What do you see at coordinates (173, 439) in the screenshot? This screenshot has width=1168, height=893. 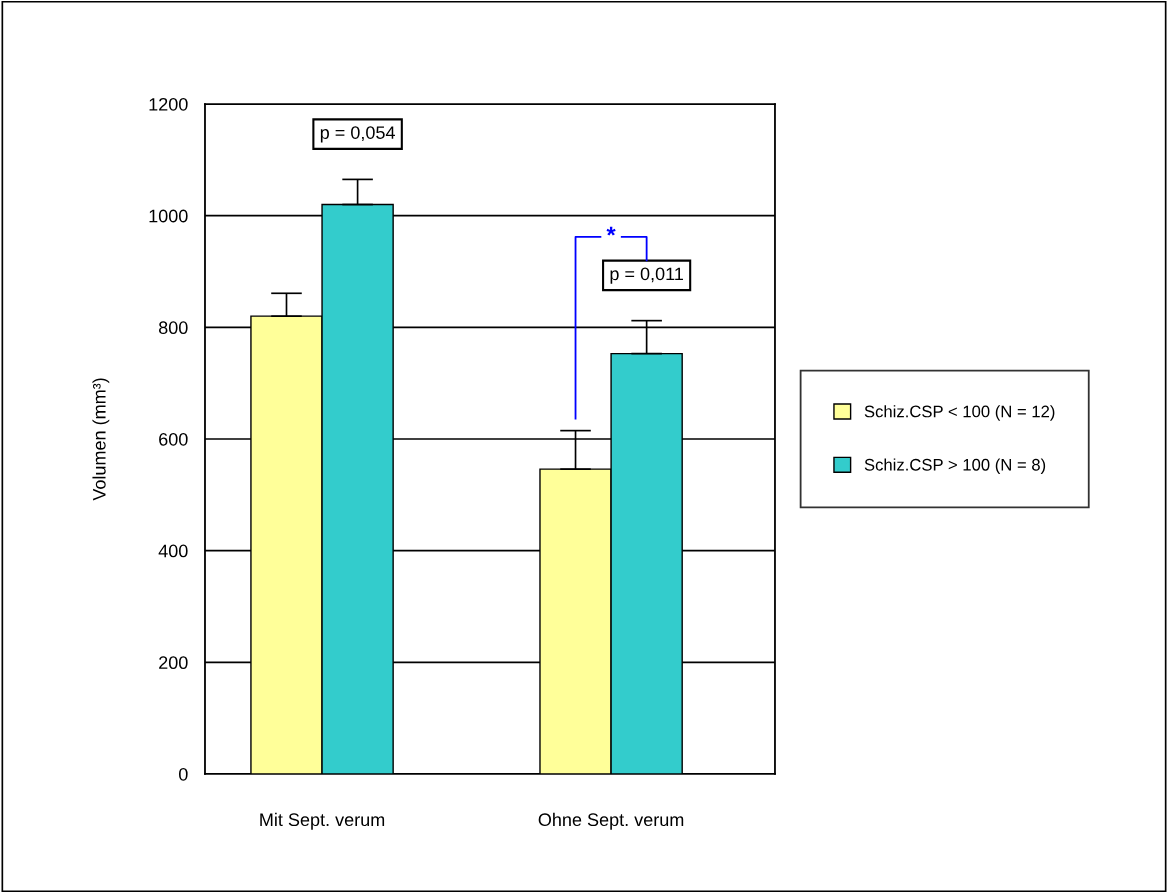 I see `y-tick-label: 600` at bounding box center [173, 439].